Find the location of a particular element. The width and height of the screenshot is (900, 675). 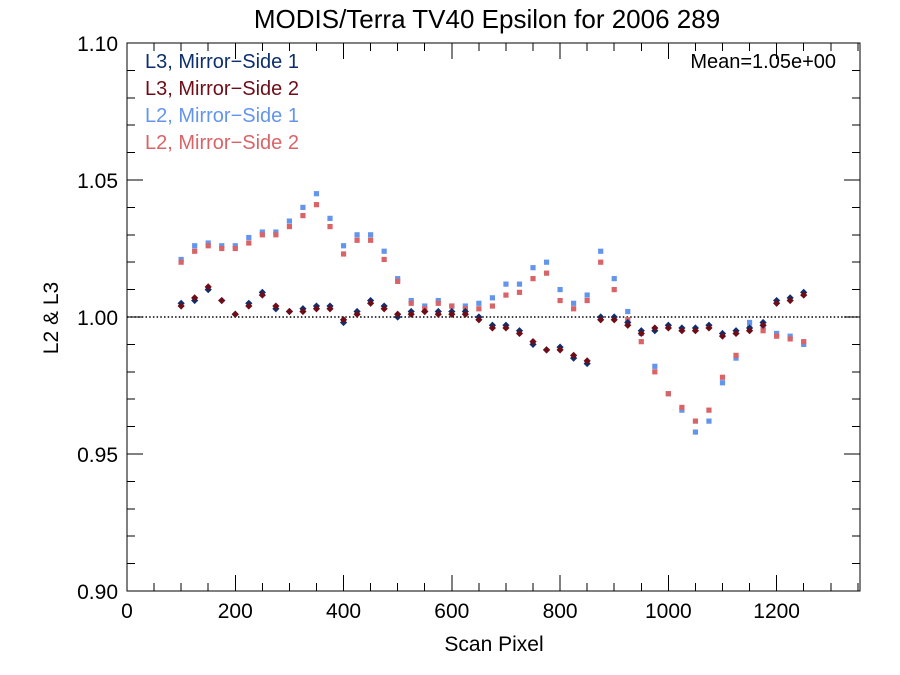

chart-title: MODIS/Terra TV40 Epsilon for 2006 289 is located at coordinates (487, 19).